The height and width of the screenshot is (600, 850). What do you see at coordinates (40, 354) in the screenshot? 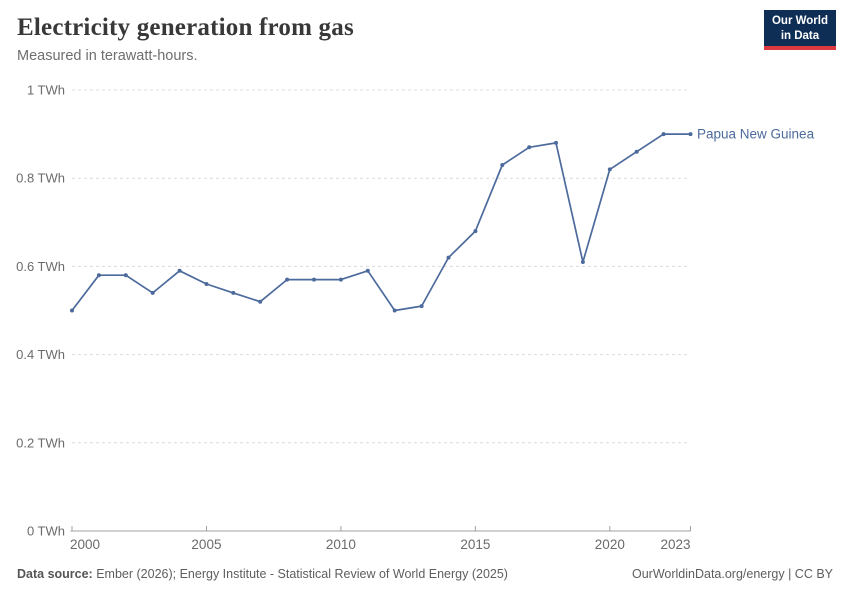
I see `y-axis-tick-label: 0.4 TWh` at bounding box center [40, 354].